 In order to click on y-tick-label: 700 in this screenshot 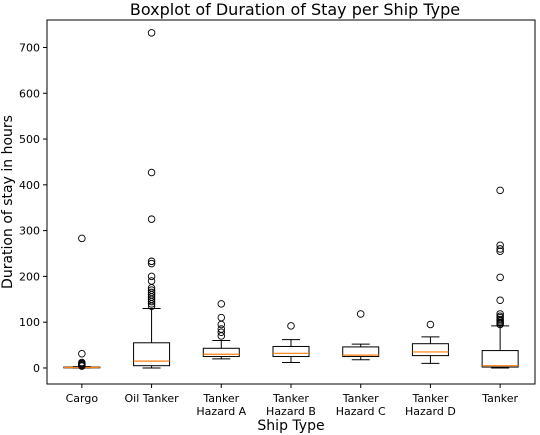, I will do `click(29, 47)`.